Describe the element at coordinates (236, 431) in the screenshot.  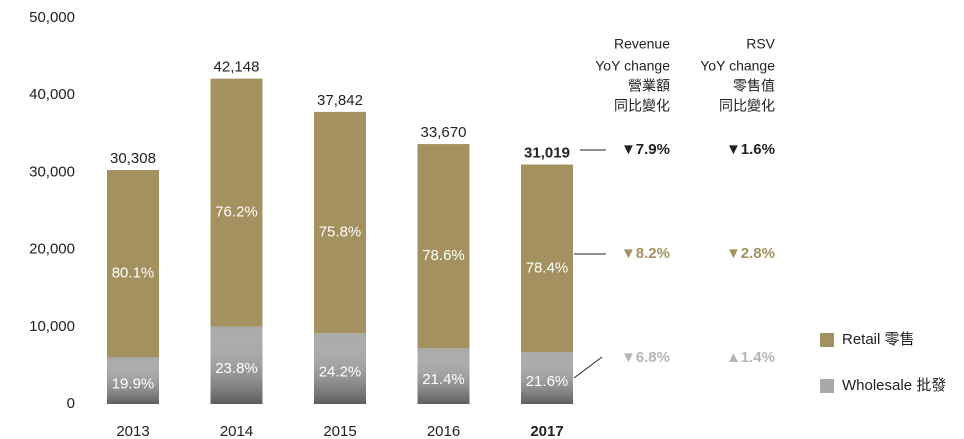
I see `x-tick-label: 2014` at that location.